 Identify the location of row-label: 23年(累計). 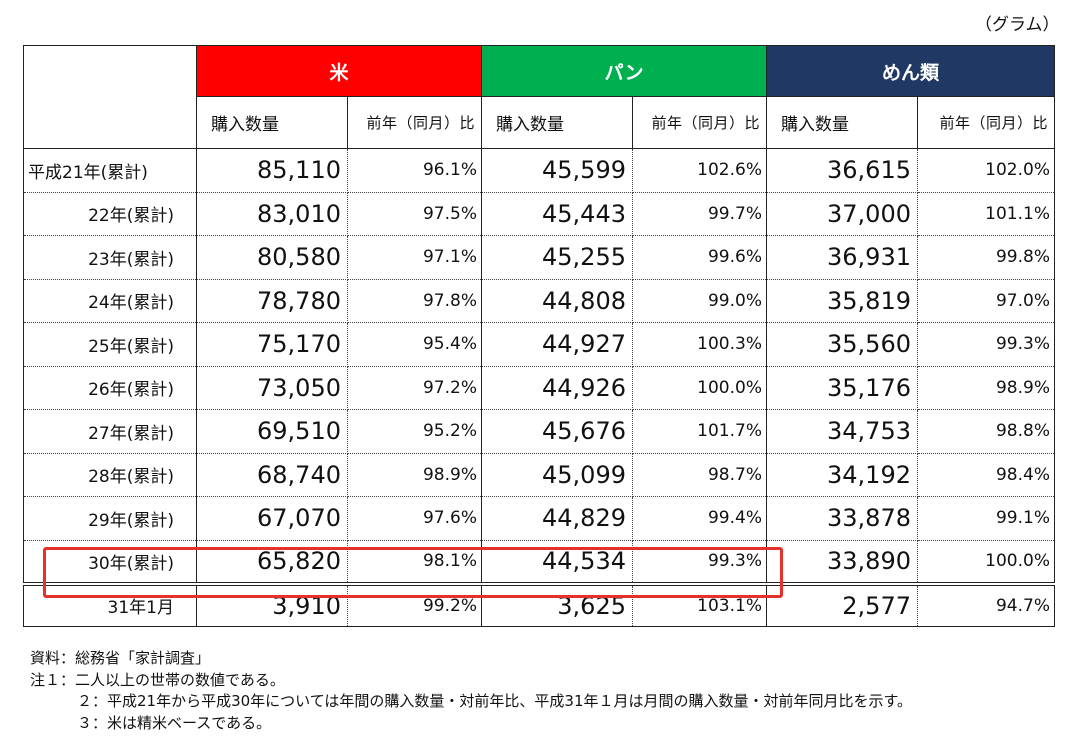
(110, 257).